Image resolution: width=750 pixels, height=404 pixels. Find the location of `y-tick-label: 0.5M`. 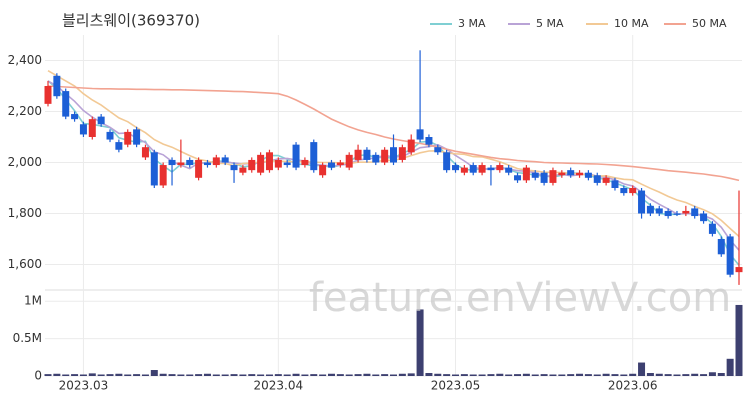

y-tick-label: 0.5M is located at coordinates (27, 338).